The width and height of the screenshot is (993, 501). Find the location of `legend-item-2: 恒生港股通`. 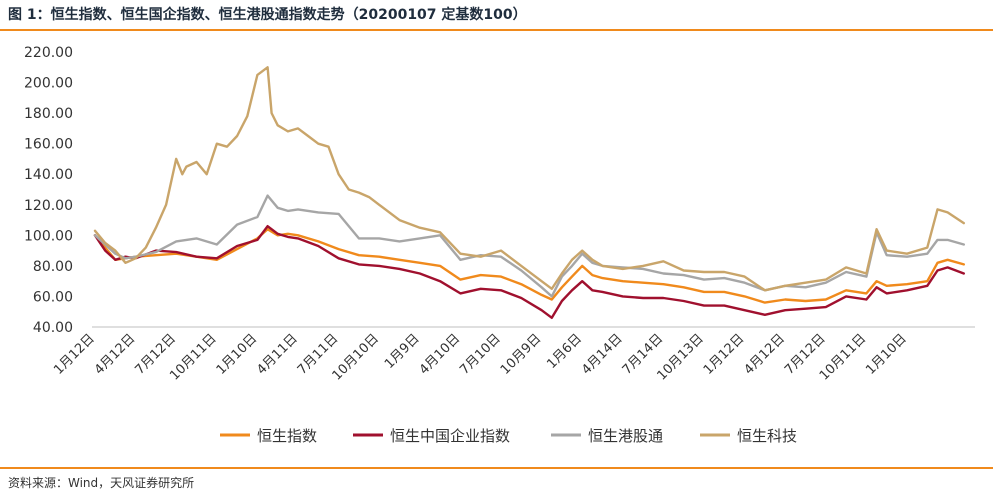

legend-item-2: 恒生港股通 is located at coordinates (607, 436).